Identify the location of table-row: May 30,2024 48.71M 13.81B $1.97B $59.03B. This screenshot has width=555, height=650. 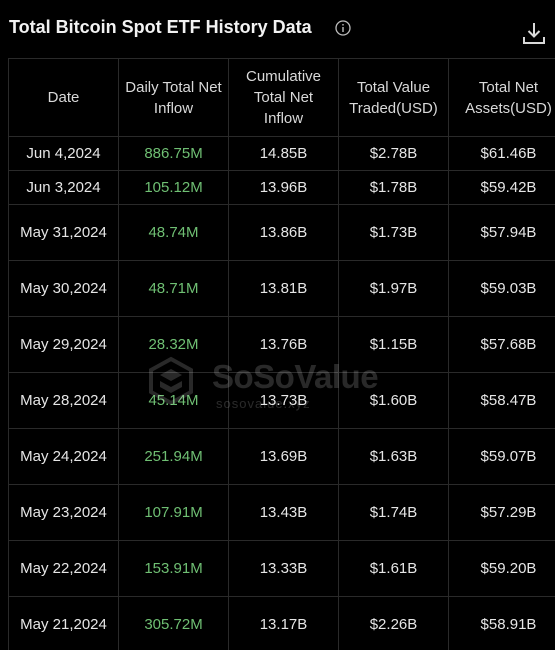
(281, 288).